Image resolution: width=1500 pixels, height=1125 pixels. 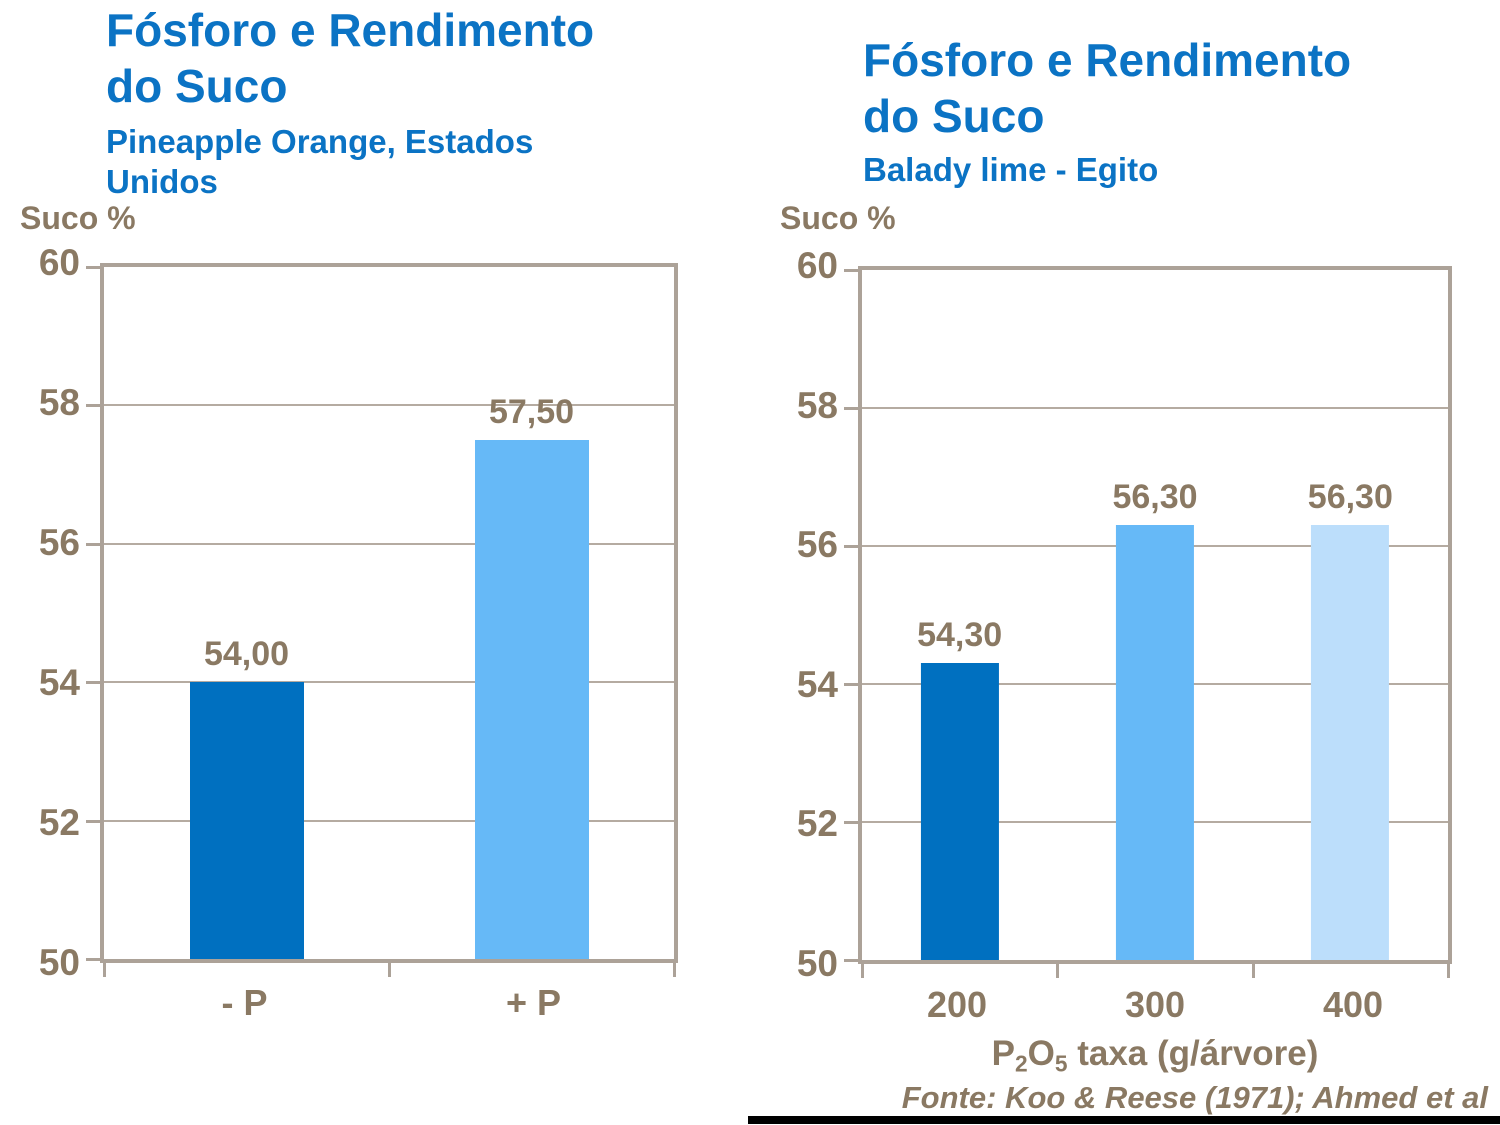 I want to click on bar-value-label: 54,30, so click(x=960, y=635).